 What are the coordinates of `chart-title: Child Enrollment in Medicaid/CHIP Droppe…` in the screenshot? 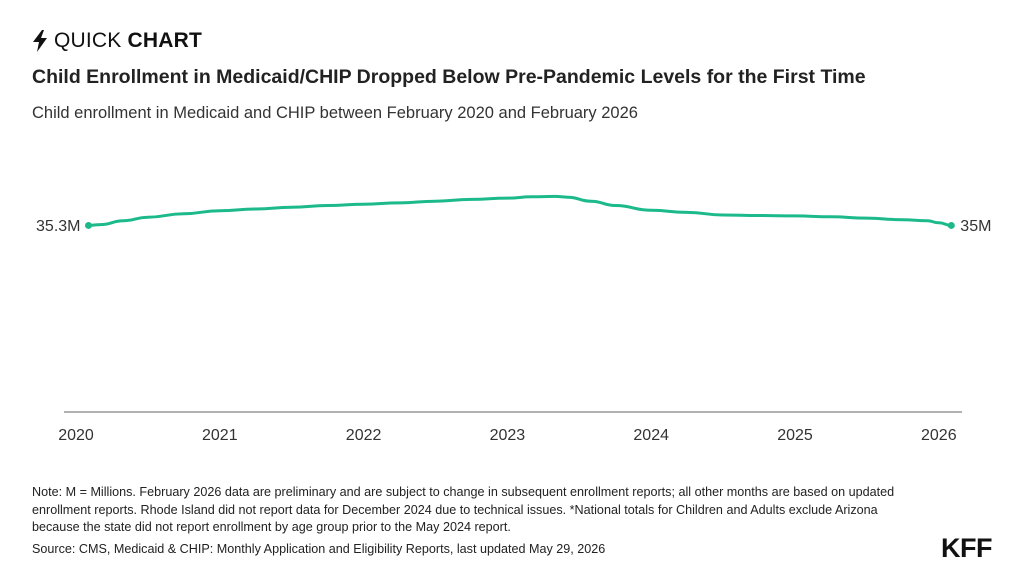 It's located at (449, 77).